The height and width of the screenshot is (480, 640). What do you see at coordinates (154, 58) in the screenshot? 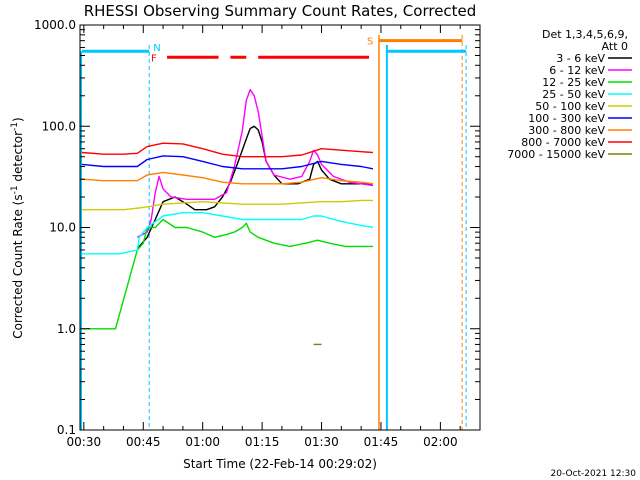
I see `annotation-label: F` at bounding box center [154, 58].